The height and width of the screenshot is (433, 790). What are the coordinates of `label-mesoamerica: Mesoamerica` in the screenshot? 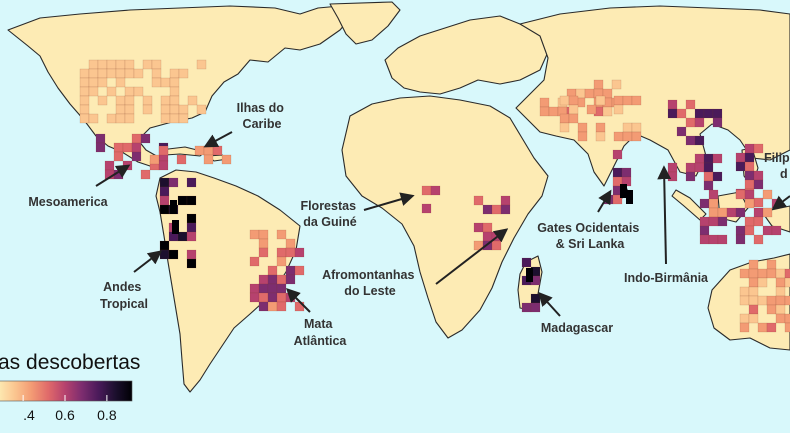 It's located at (68, 202).